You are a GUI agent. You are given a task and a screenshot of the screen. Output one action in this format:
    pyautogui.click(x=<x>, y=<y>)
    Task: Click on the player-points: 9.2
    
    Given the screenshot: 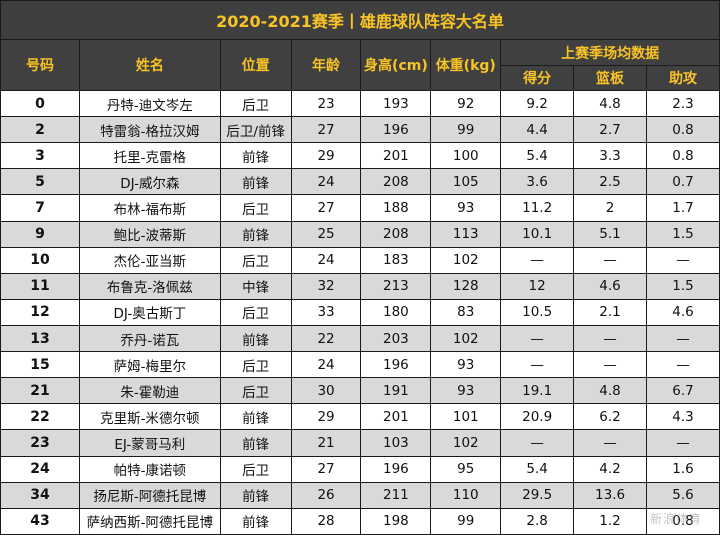 What is the action you would take?
    pyautogui.click(x=537, y=103)
    